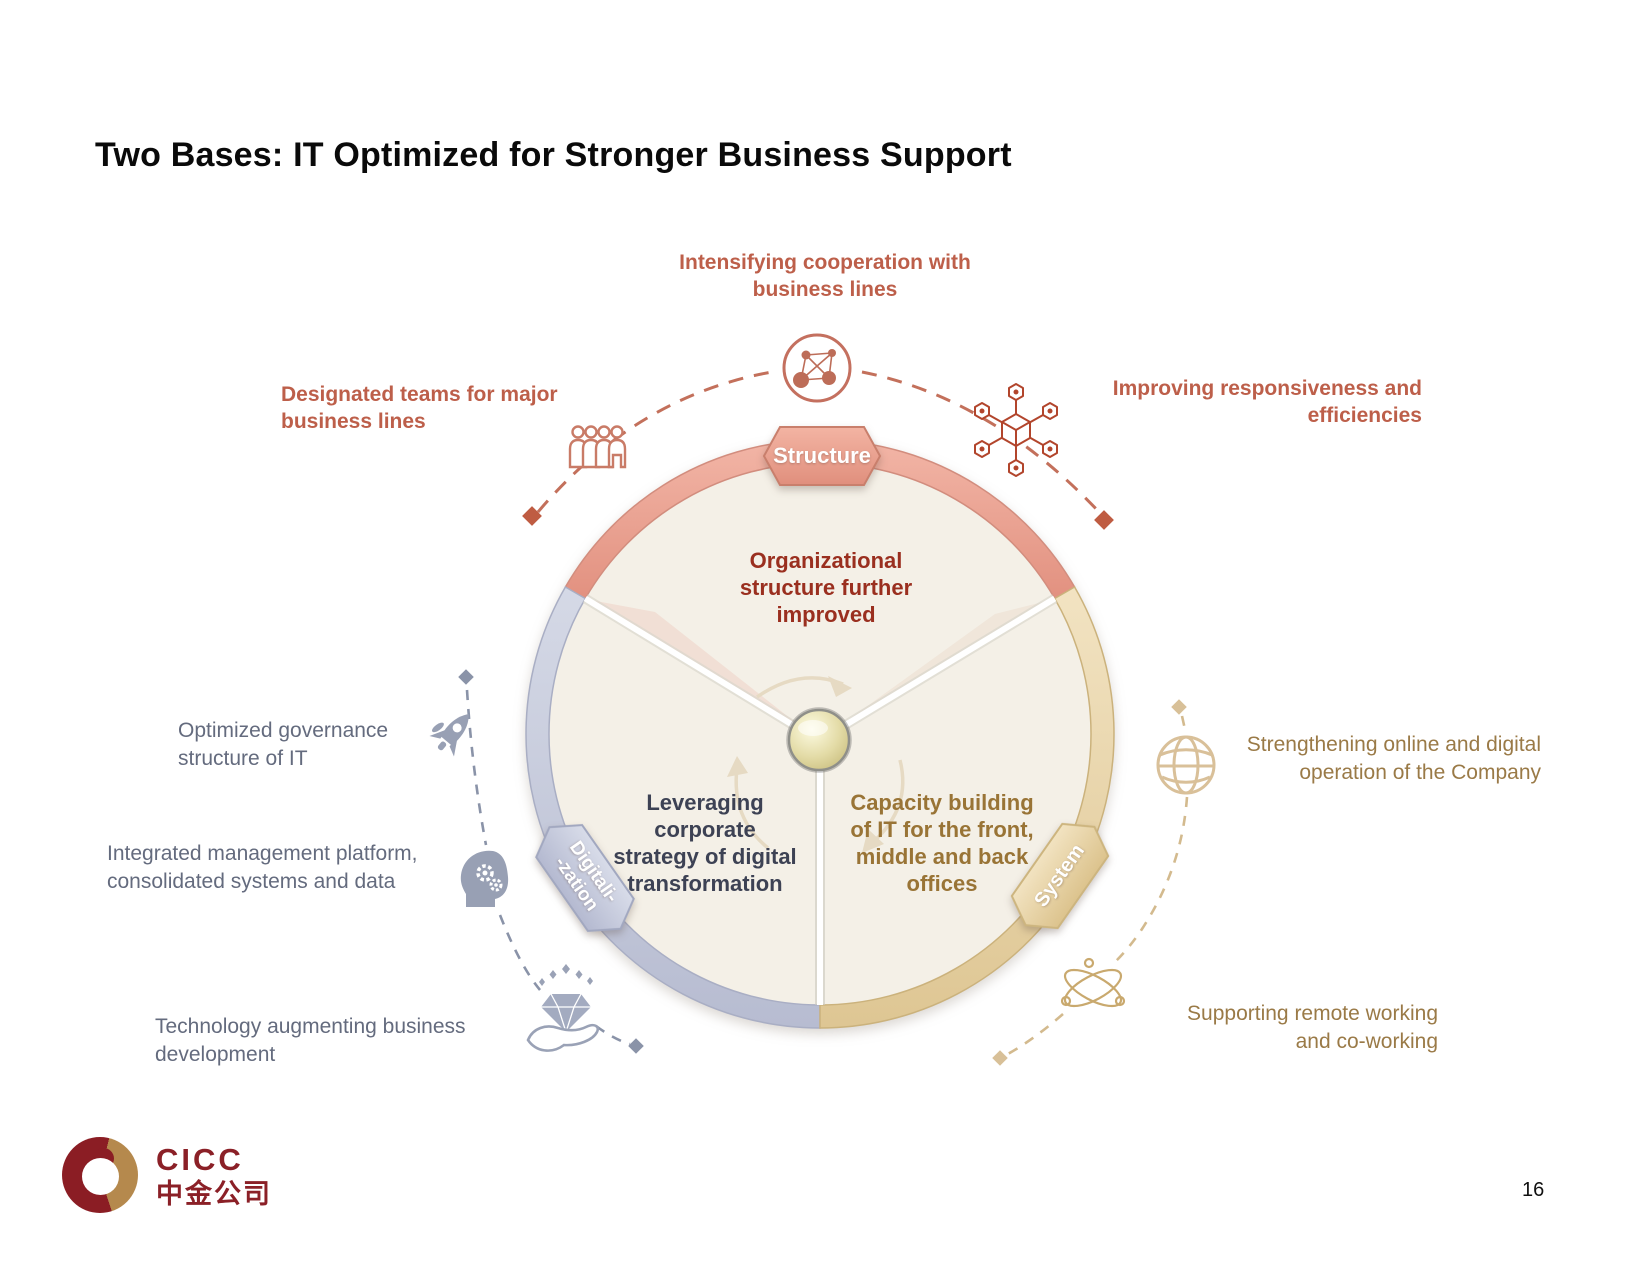 The height and width of the screenshot is (1275, 1650). Describe the element at coordinates (449, 735) in the screenshot. I see `rocket-icon` at that location.